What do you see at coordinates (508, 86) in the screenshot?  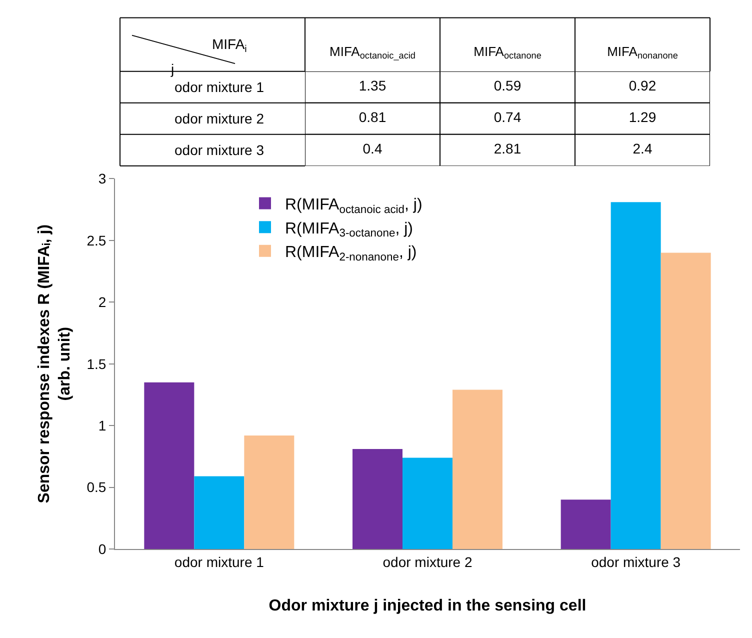 I see `data-label: 0.59` at bounding box center [508, 86].